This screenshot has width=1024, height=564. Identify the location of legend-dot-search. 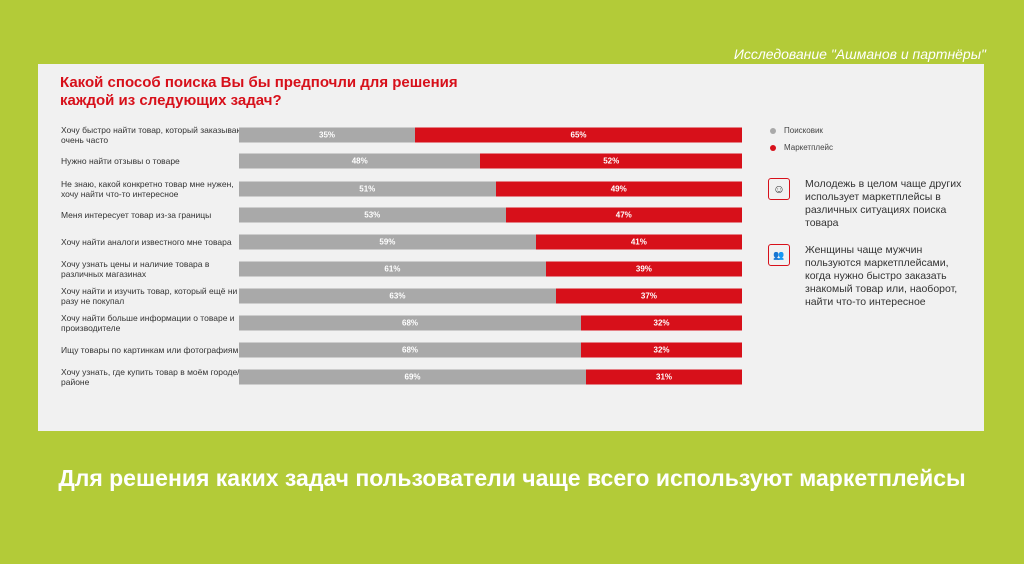
(773, 130).